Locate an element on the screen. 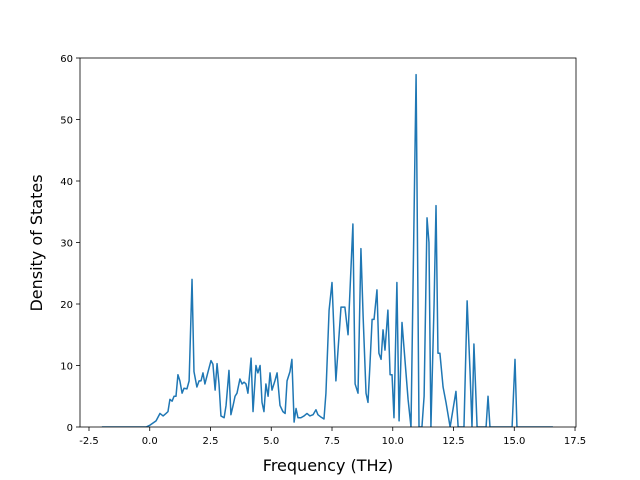 The height and width of the screenshot is (480, 640). y-tick-label: 60 is located at coordinates (66, 59).